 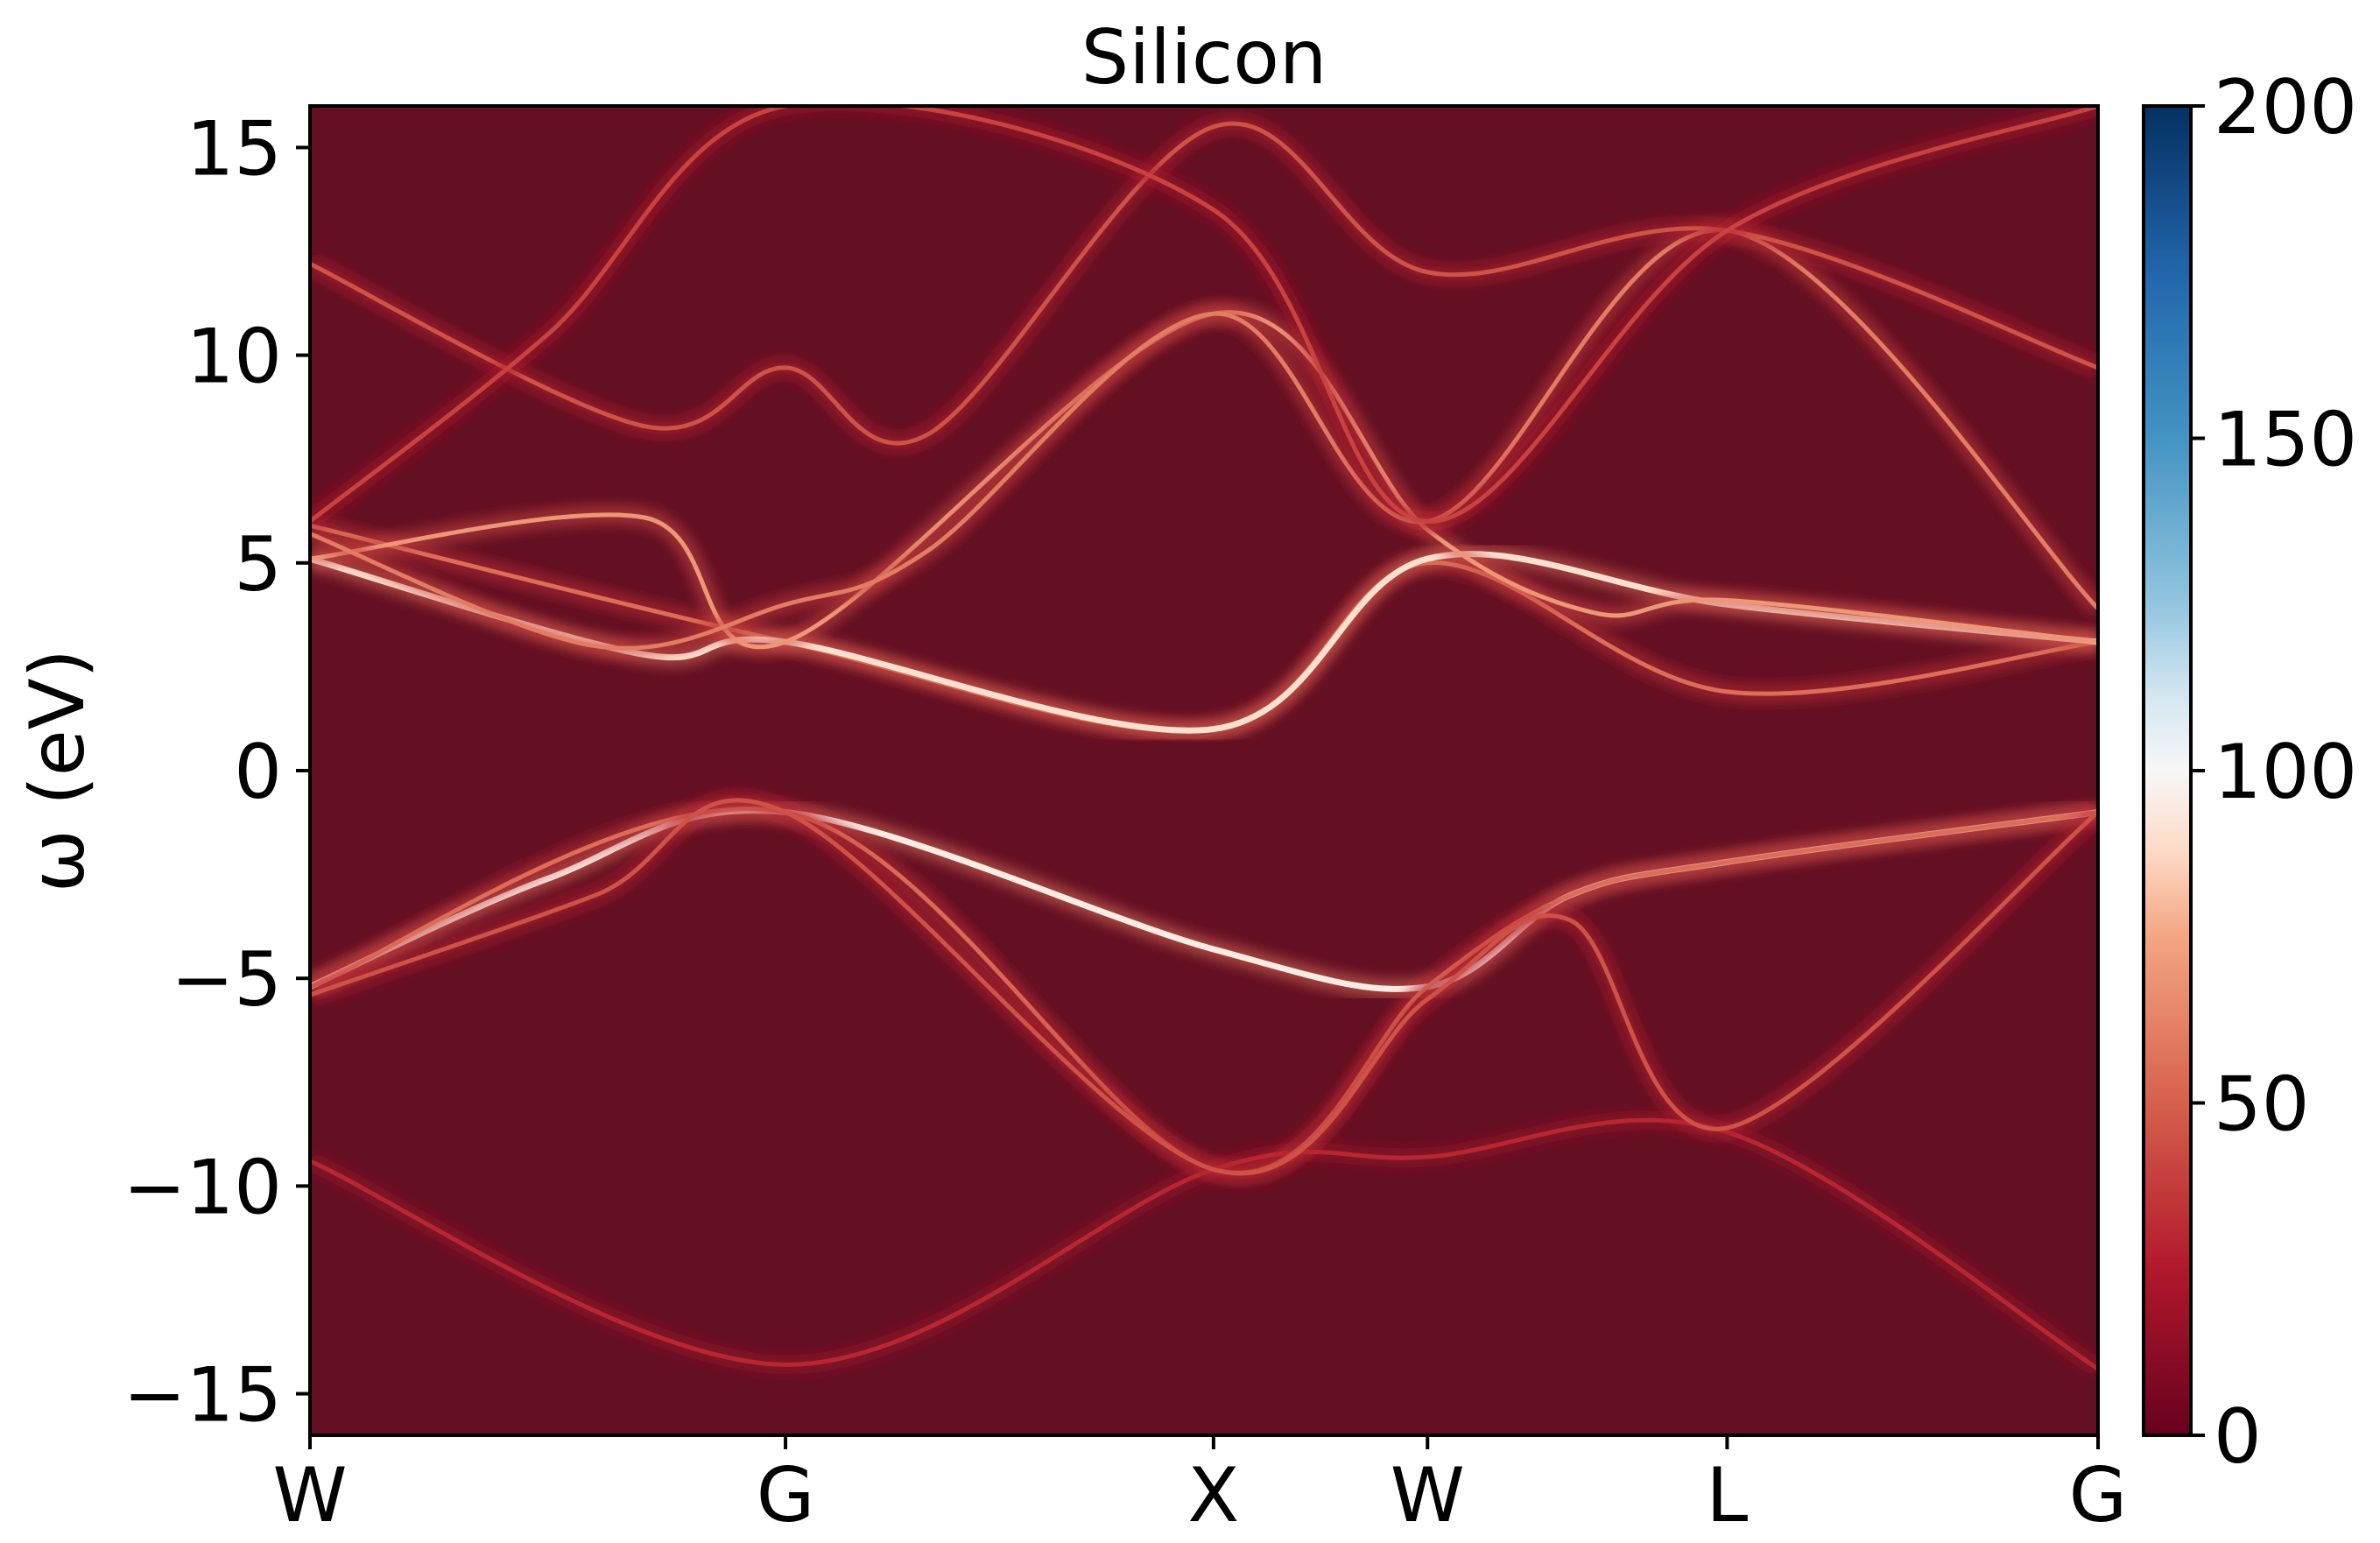 What do you see at coordinates (1213, 1495) in the screenshot?
I see `x-tick-label-3: X` at bounding box center [1213, 1495].